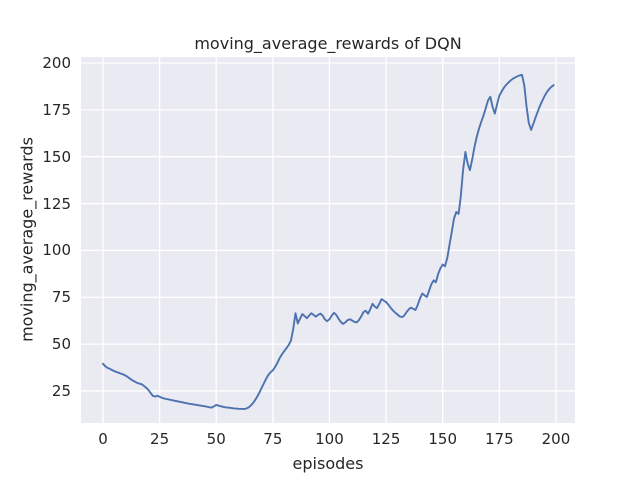  I want to click on y-tick-label-100: 100, so click(56, 250).